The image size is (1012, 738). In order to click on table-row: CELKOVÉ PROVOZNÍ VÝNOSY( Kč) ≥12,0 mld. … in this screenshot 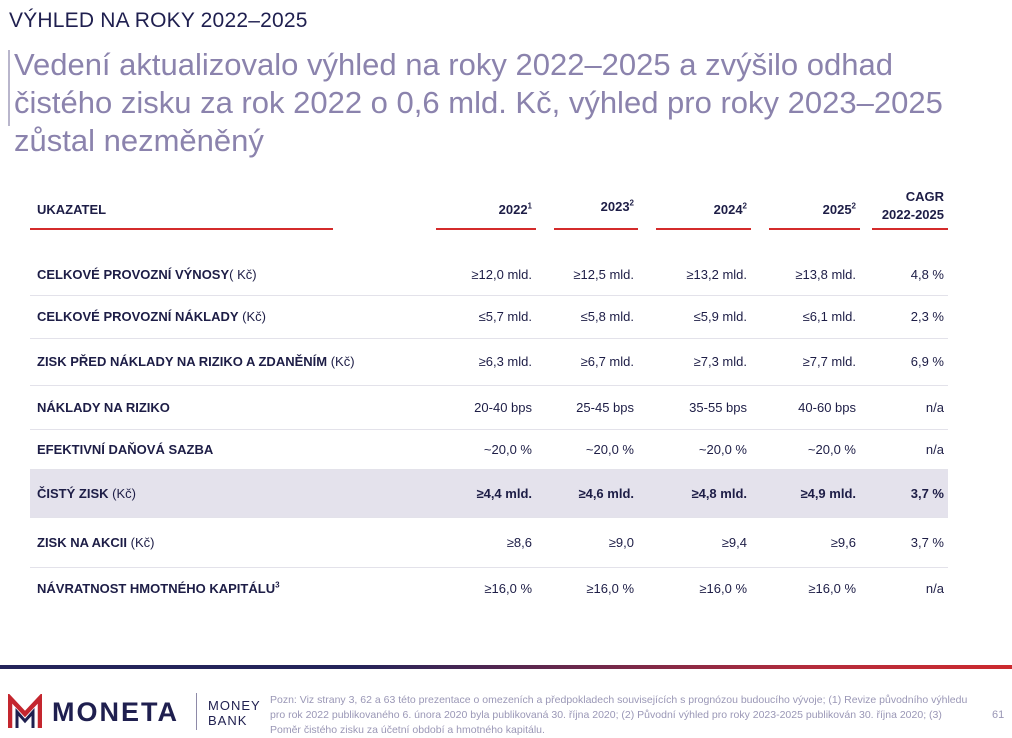, I will do `click(489, 275)`.